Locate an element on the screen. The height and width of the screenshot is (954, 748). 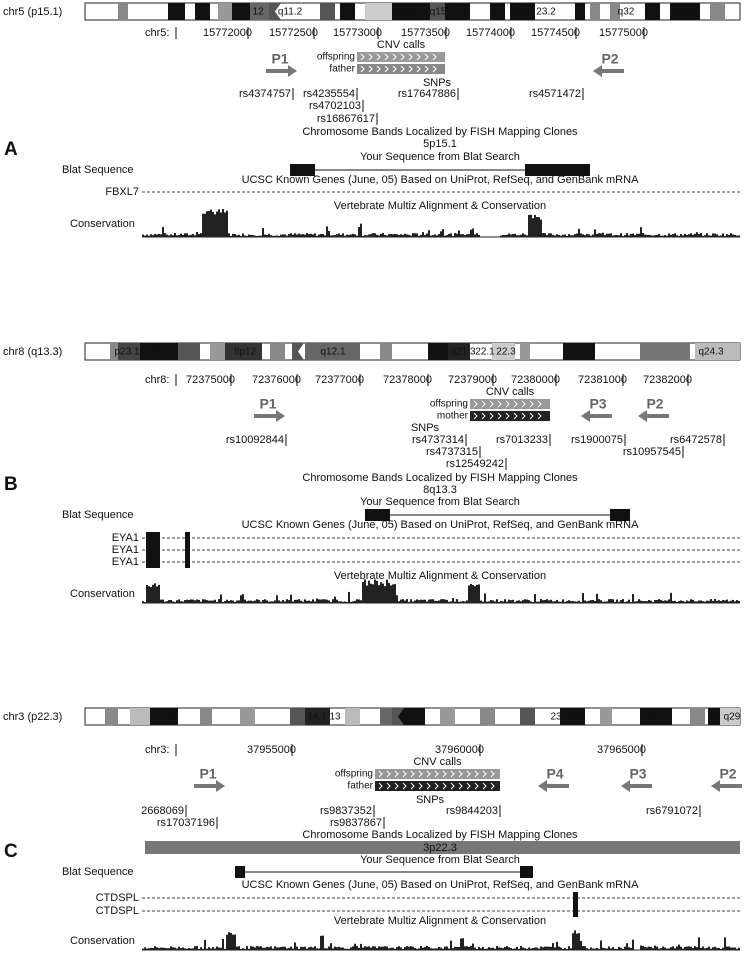
snp-label: rs12549242 is located at coordinates (475, 464).